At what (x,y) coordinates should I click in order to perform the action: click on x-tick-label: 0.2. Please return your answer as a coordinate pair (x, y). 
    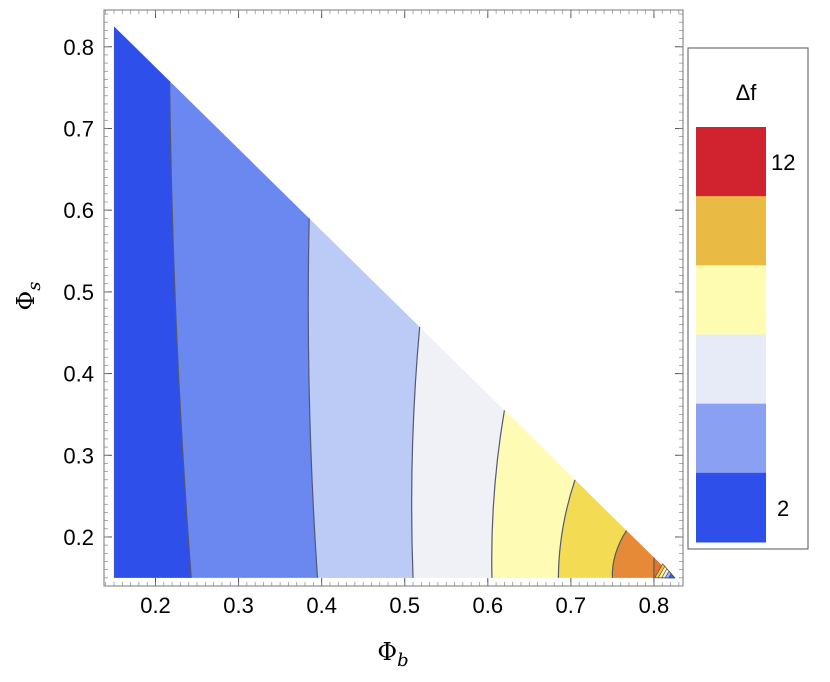
    Looking at the image, I should click on (155, 605).